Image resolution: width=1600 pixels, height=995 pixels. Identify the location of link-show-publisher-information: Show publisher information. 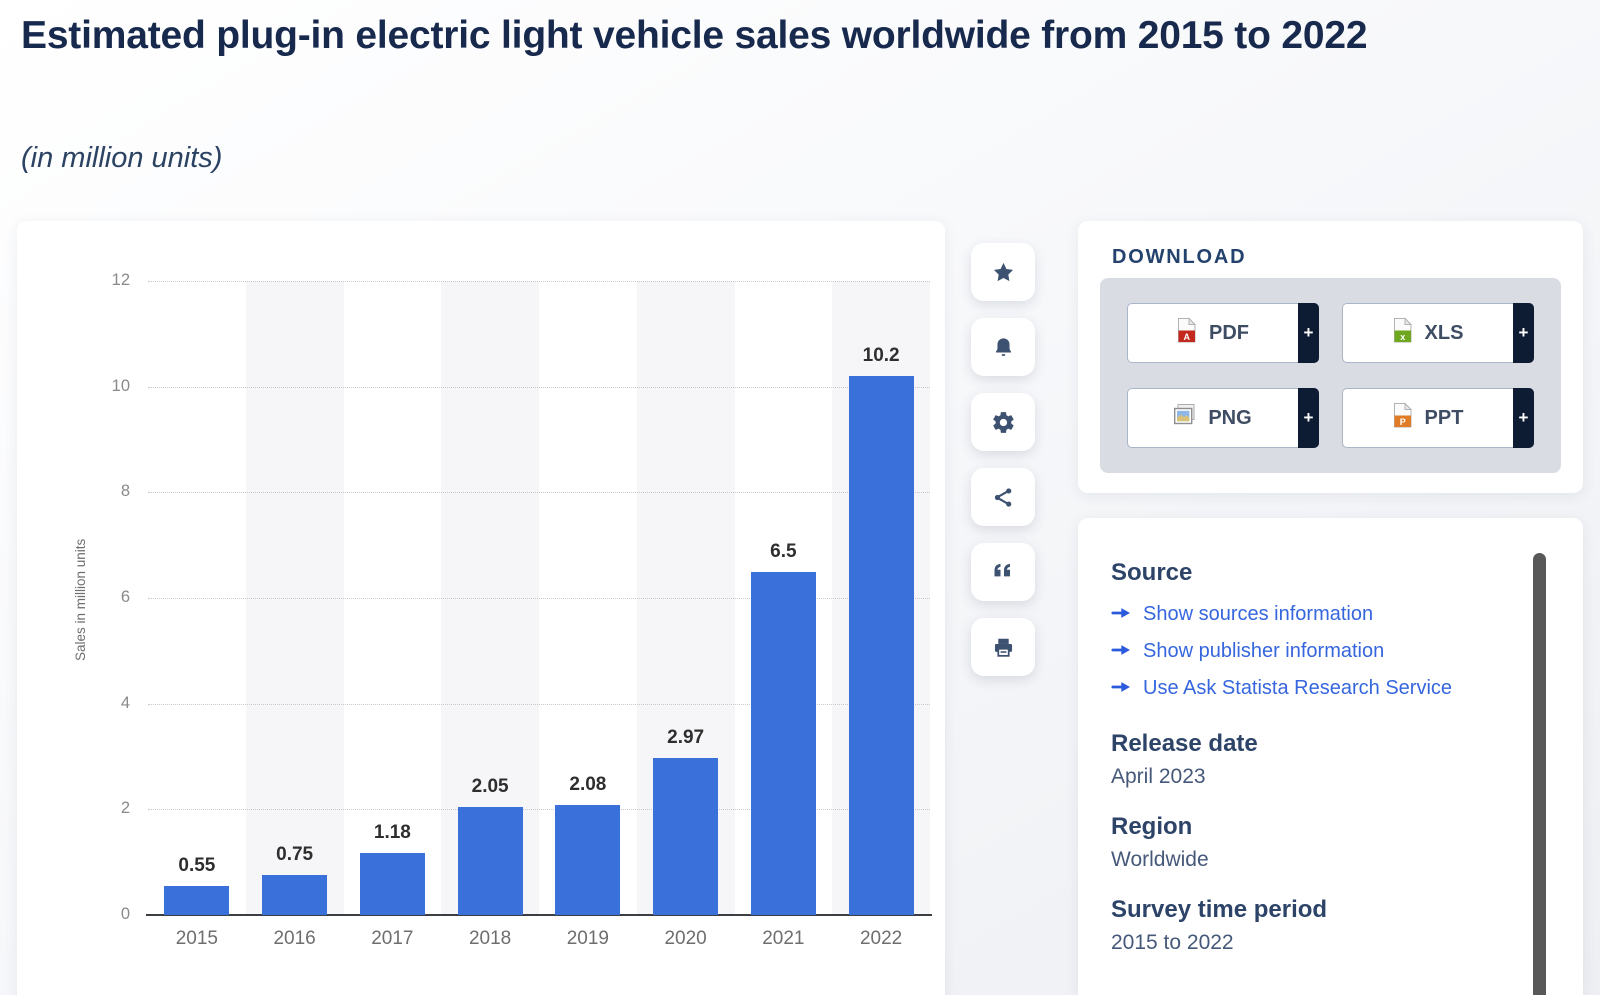
(1317, 651).